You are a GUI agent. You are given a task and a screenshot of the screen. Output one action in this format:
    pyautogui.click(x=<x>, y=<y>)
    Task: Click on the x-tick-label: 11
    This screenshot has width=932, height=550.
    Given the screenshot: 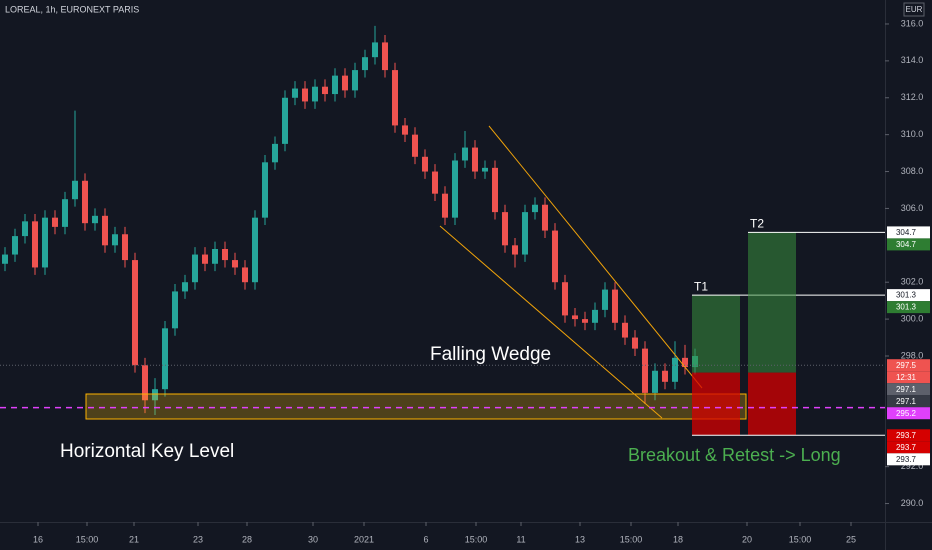 What is the action you would take?
    pyautogui.click(x=520, y=539)
    